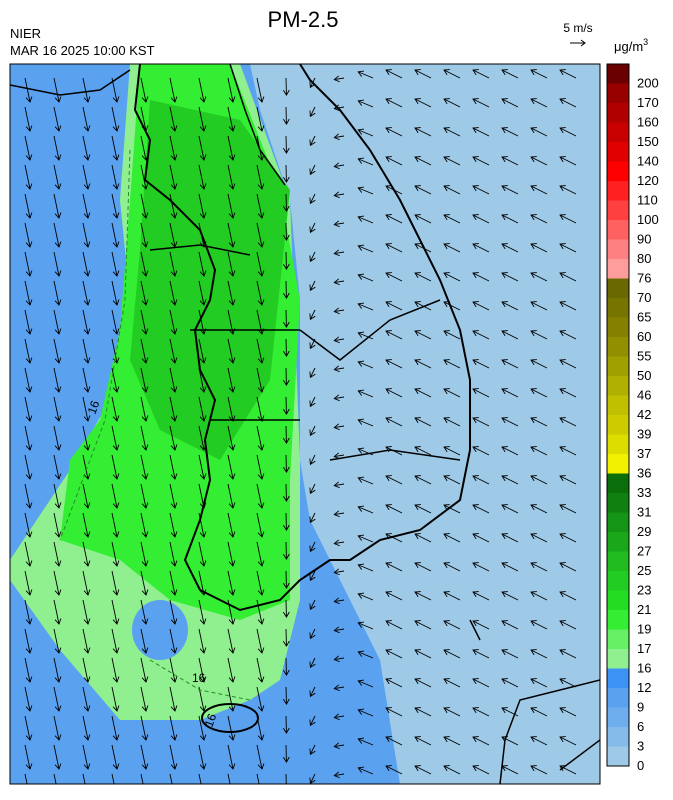 The height and width of the screenshot is (800, 673). Describe the element at coordinates (648, 83) in the screenshot. I see `colorbar-label: 200` at that location.